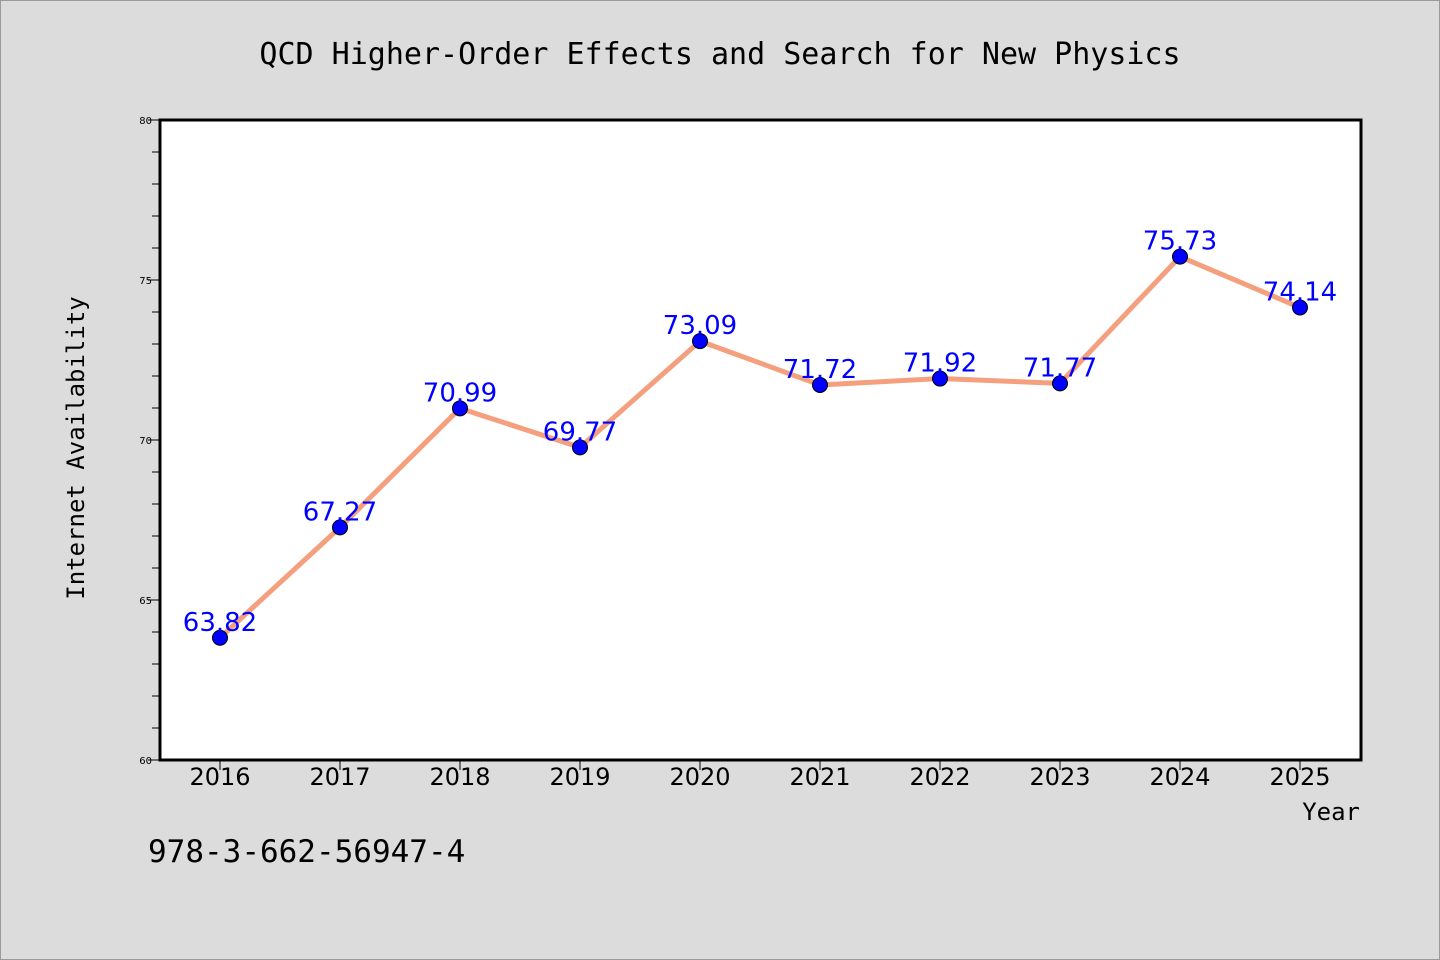 The height and width of the screenshot is (960, 1440). Describe the element at coordinates (759, 777) in the screenshot. I see `x-tick-labels: 2016 2017 2018 2019 2020 2021 2022 2023 2024 2025` at that location.